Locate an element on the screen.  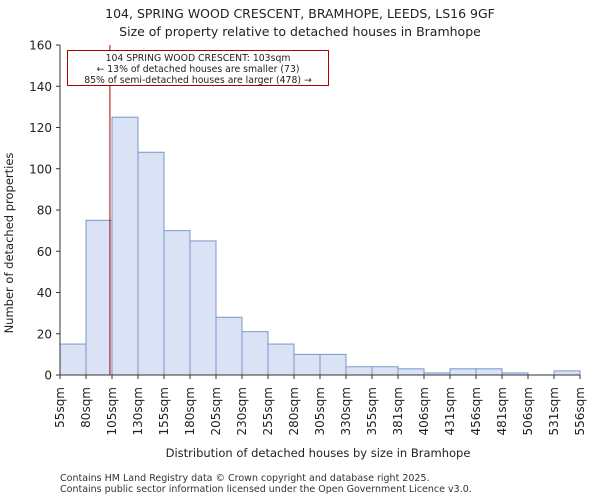
x-tick-label: 506sqm is located at coordinates (528, 411).